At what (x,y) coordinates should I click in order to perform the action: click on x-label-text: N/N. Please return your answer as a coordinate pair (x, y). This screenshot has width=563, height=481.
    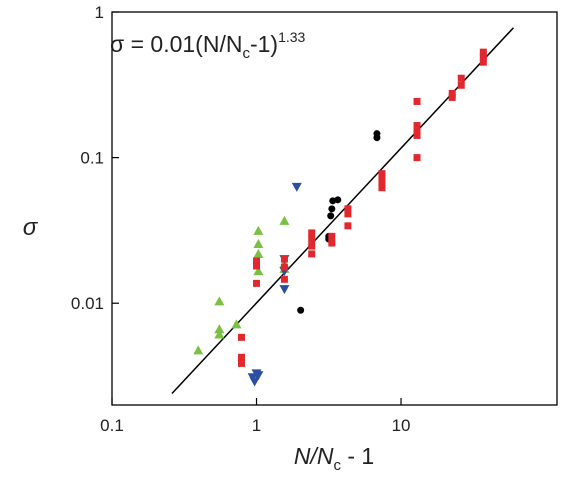
    Looking at the image, I should click on (314, 456).